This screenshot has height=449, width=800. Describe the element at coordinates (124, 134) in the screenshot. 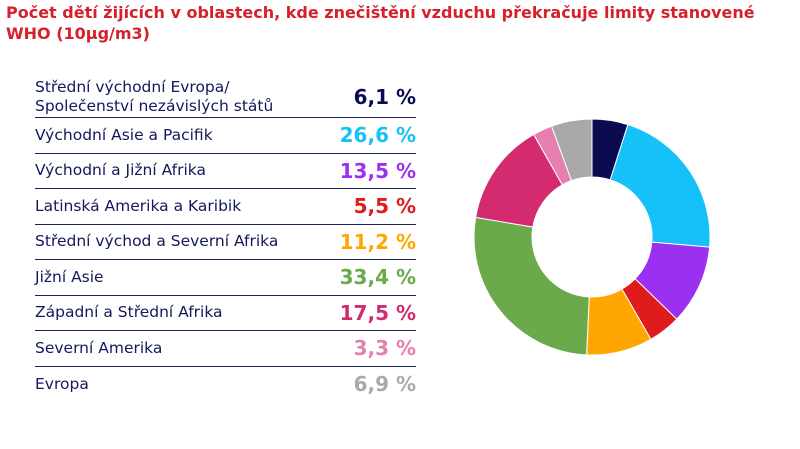

I see `legend-label: Východní Asie a Pacifik` at that location.